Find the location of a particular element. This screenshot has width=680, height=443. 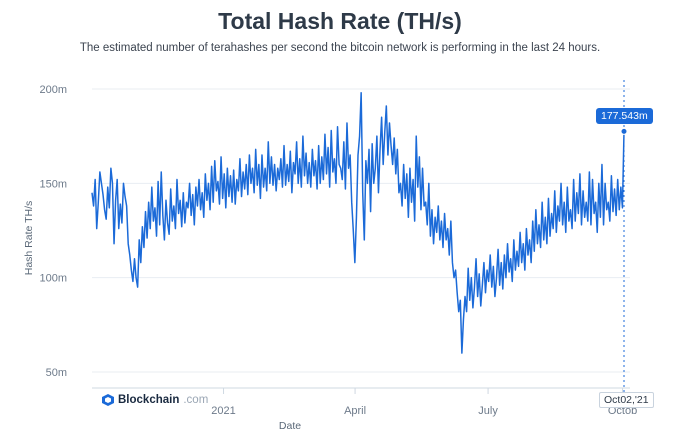

y-tick-label: 100m is located at coordinates (53, 279).